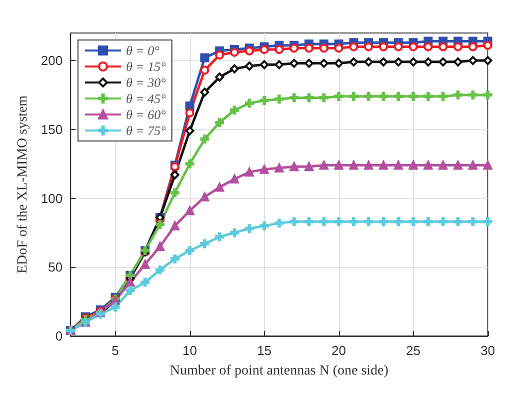 The image size is (507, 419). Describe the element at coordinates (279, 371) in the screenshot. I see `x-axis-title: Number of point antennas N (one side)` at that location.